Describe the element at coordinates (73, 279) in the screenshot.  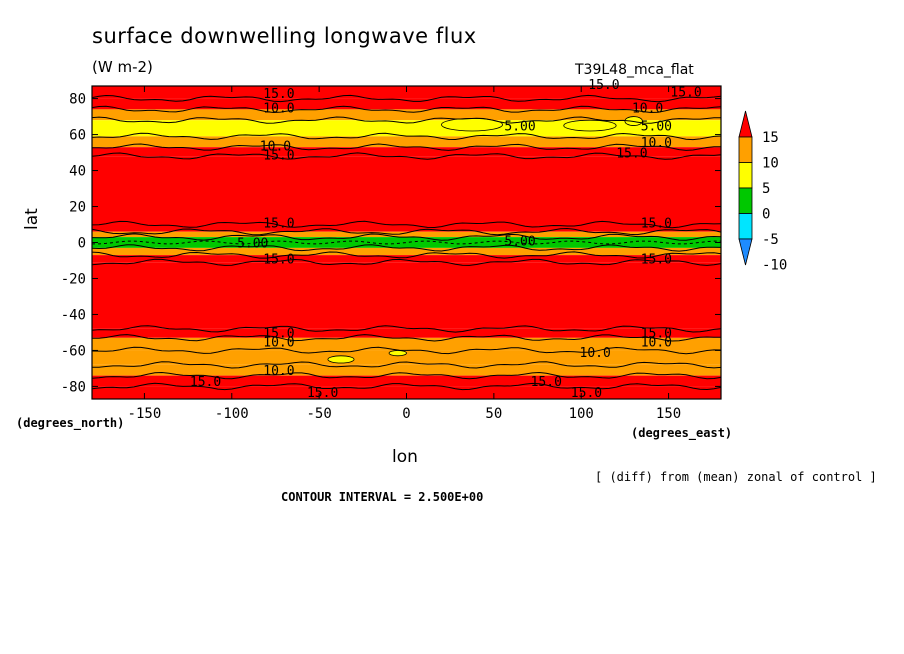
I see `y-tick-label: -20` at that location.